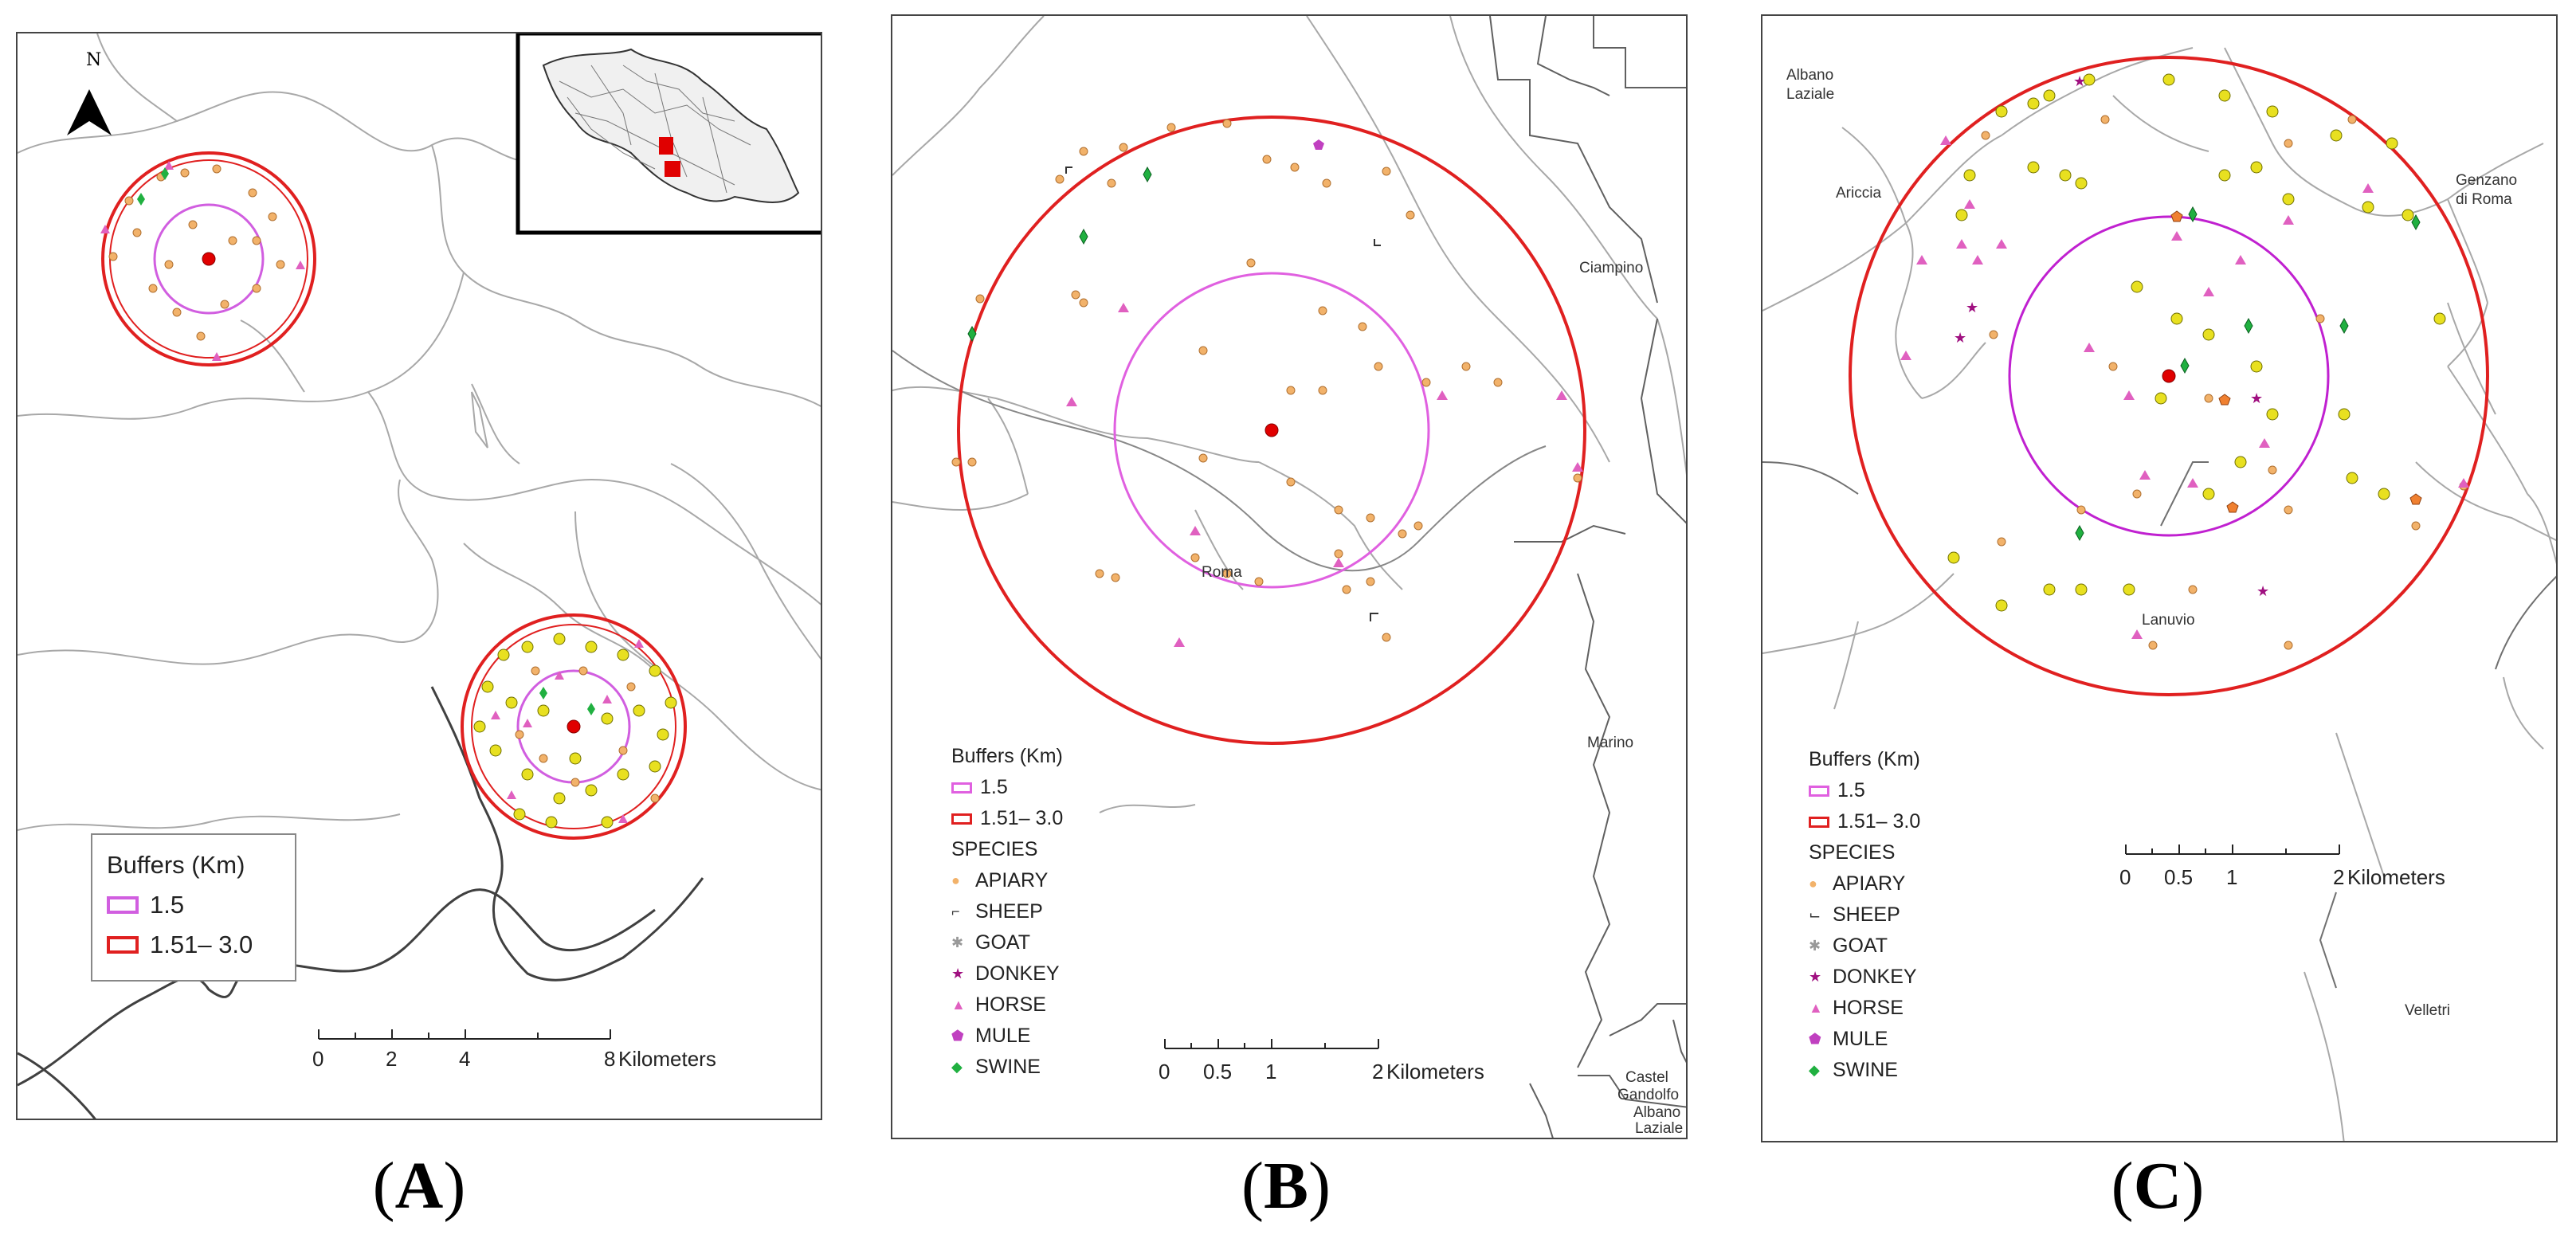 This screenshot has height=1254, width=2576. Describe the element at coordinates (1648, 1095) in the screenshot. I see `place-label-gandolfo: Gandolfo` at that location.